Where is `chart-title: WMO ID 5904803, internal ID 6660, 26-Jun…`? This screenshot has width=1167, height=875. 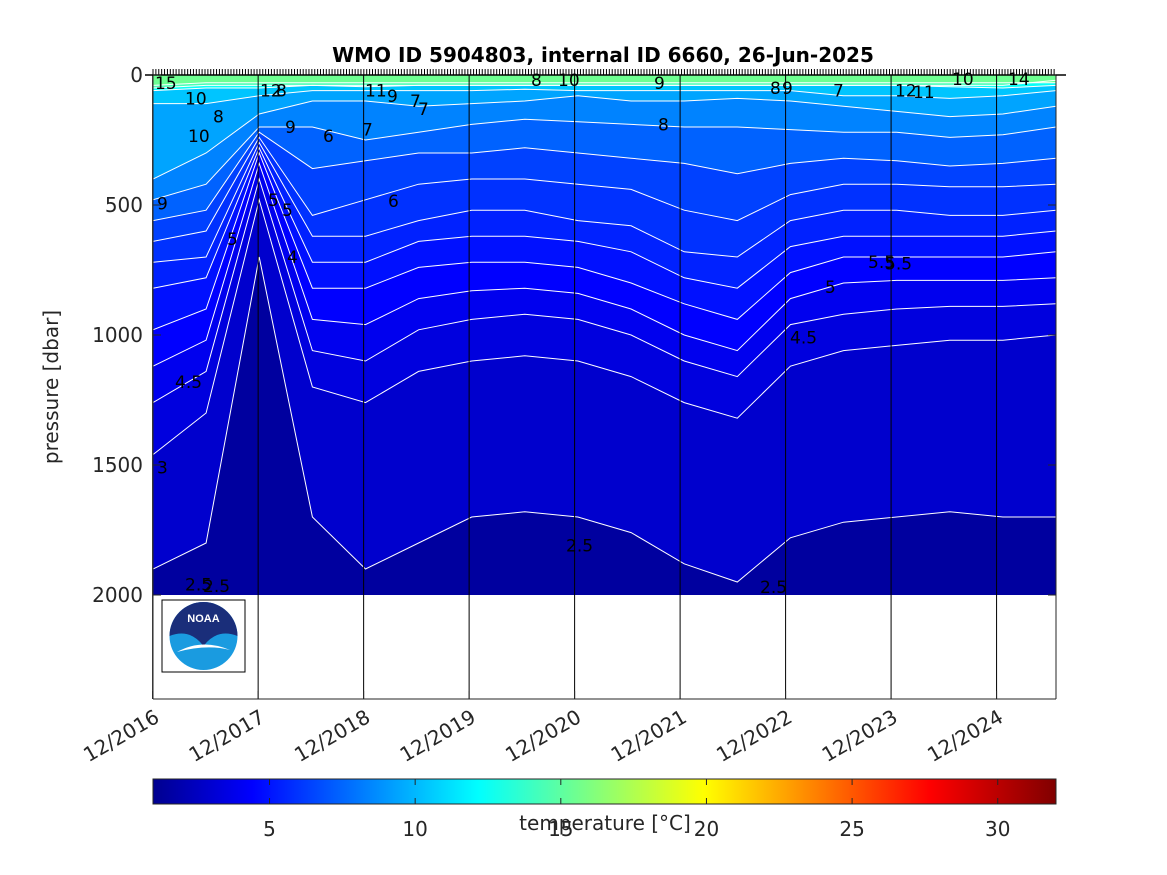 chart-title: WMO ID 5904803, internal ID 6660, 26-Jun… is located at coordinates (603, 55).